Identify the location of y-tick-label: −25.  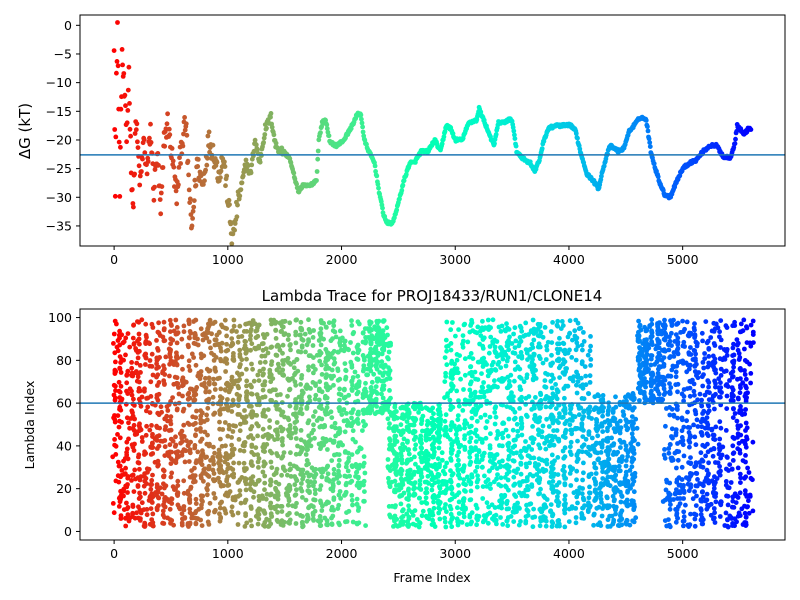
(59, 168).